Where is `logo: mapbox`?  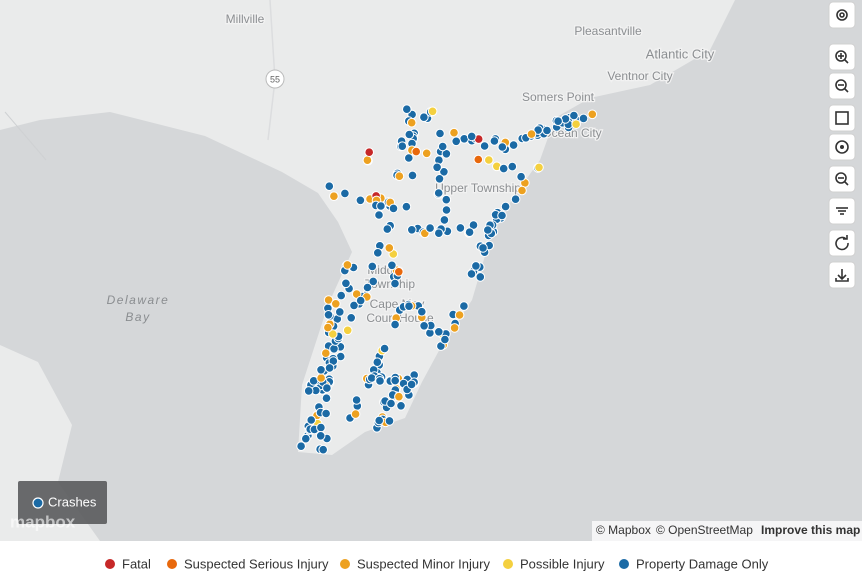
logo: mapbox is located at coordinates (43, 521).